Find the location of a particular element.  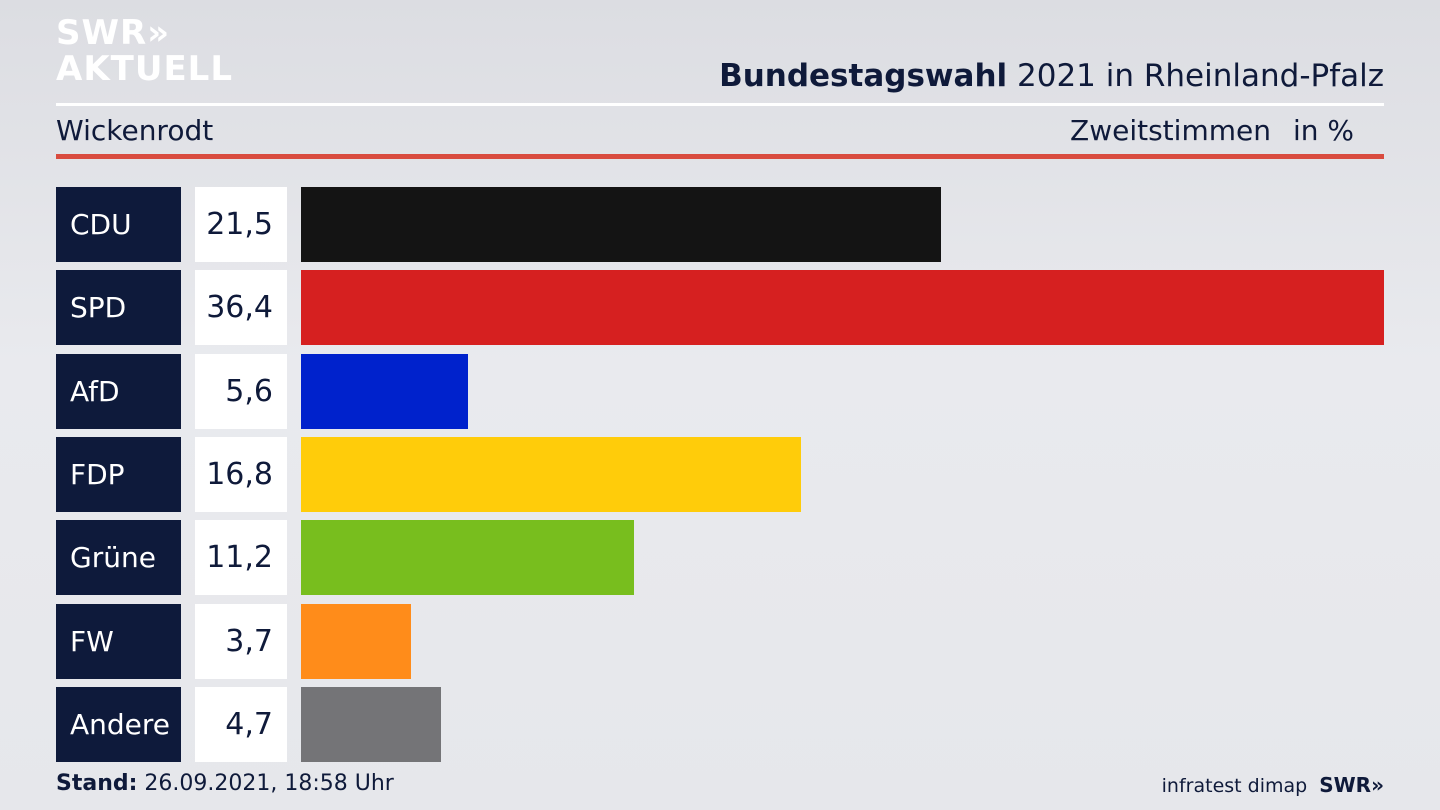

title-bold: Bundestagswahl is located at coordinates (863, 76).